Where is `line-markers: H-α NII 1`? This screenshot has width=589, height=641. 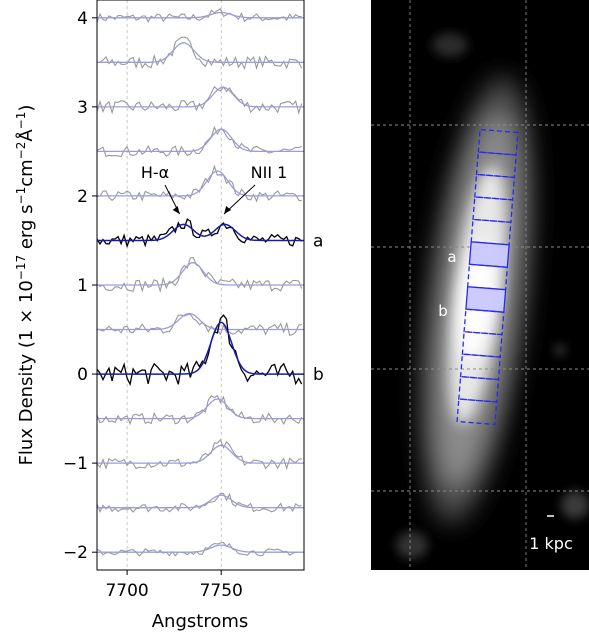 line-markers: H-α NII 1 is located at coordinates (214, 189).